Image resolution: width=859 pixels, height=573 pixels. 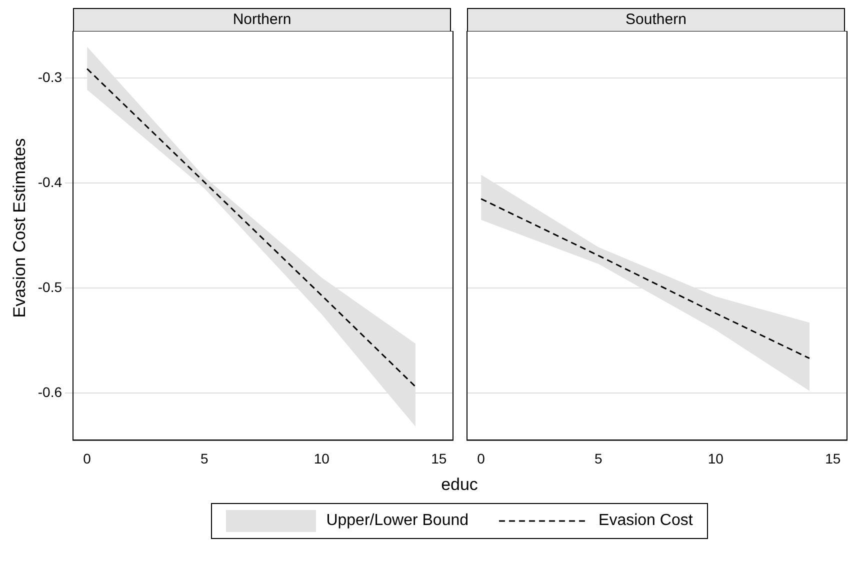 What do you see at coordinates (459, 485) in the screenshot?
I see `x-axis-title: educ` at bounding box center [459, 485].